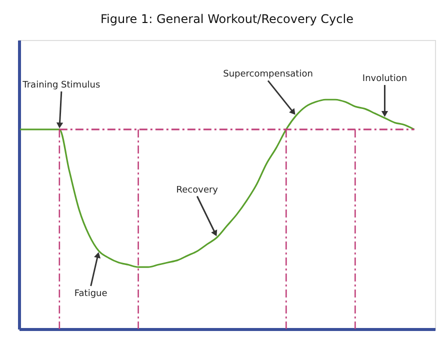 The image size is (445, 342). I want to click on text: Supercompensation, so click(268, 75).